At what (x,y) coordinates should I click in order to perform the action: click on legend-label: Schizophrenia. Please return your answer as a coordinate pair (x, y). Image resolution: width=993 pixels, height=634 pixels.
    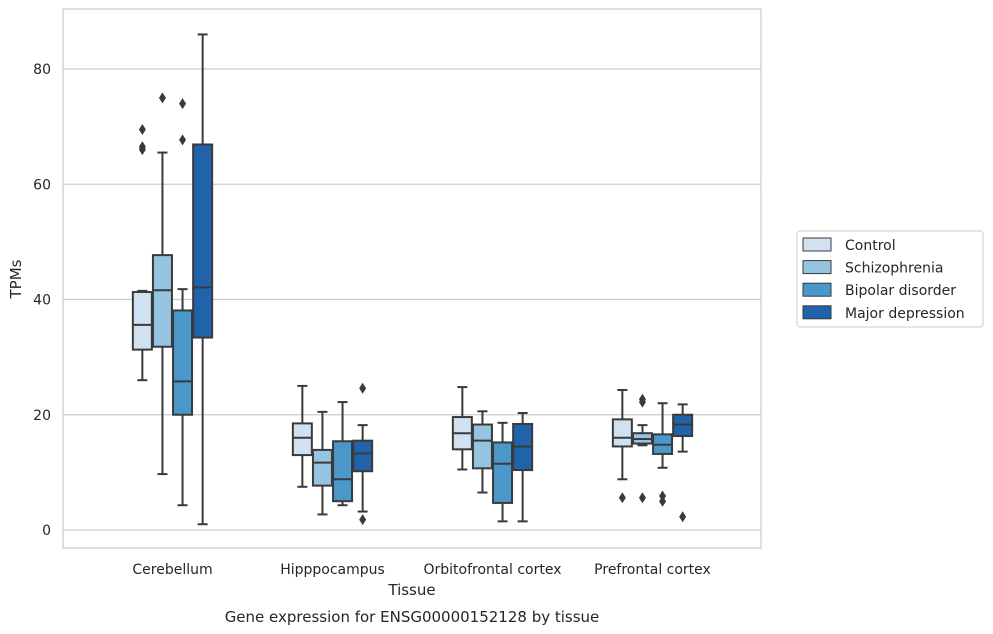
    Looking at the image, I should click on (894, 269).